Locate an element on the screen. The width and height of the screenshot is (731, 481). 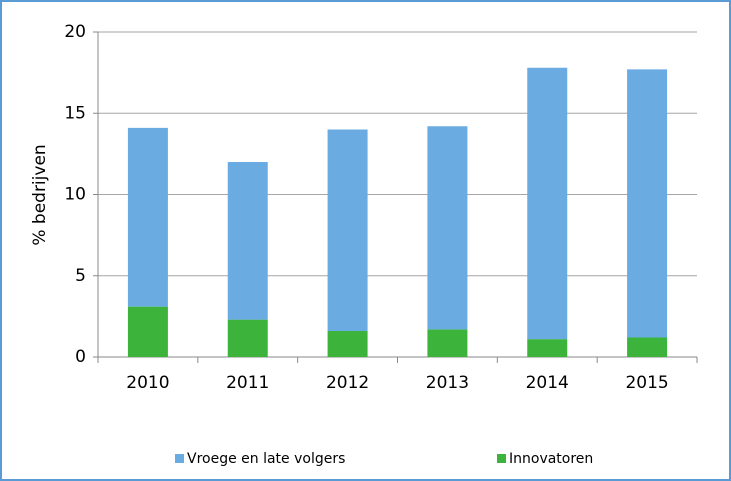
y-axis-label: % bedrijven is located at coordinates (40, 194).